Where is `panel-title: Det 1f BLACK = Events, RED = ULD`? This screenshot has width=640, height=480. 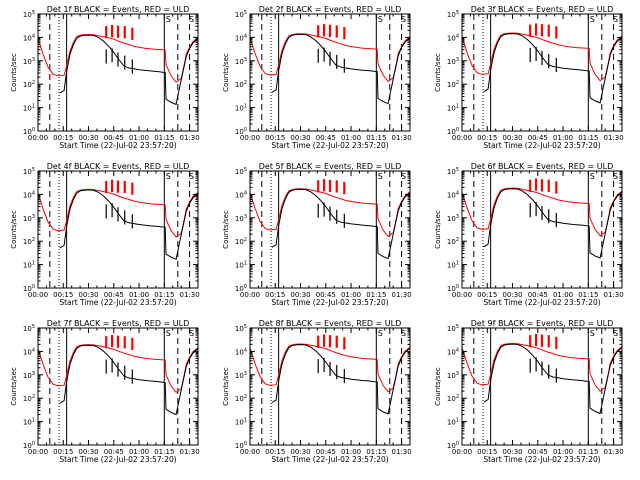 panel-title: Det 1f BLACK = Events, RED = ULD is located at coordinates (118, 9).